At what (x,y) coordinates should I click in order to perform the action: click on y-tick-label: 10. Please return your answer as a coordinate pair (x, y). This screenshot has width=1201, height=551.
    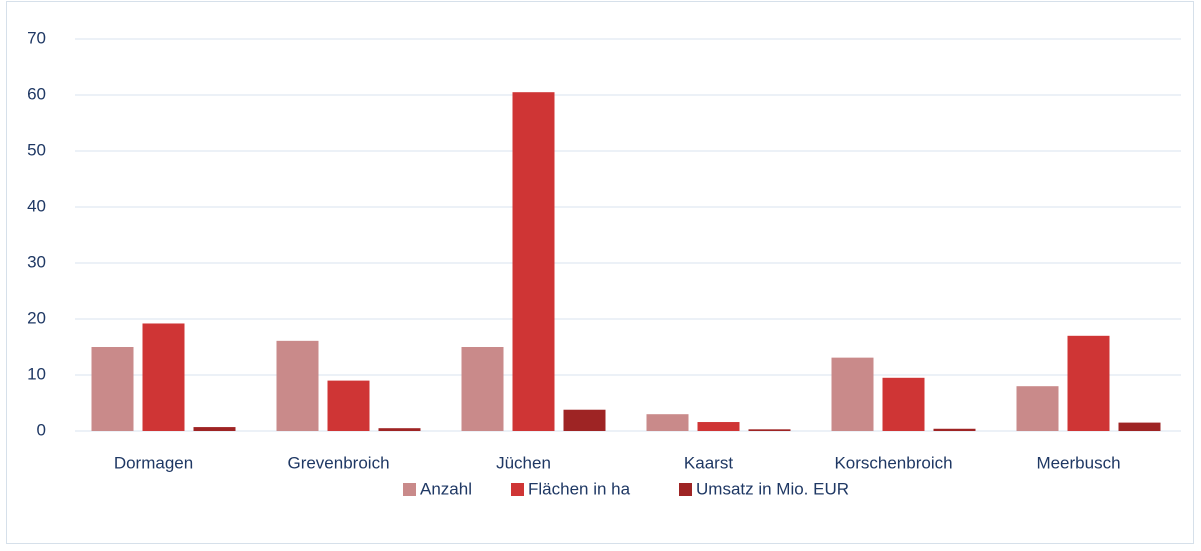
    Looking at the image, I should click on (36, 373).